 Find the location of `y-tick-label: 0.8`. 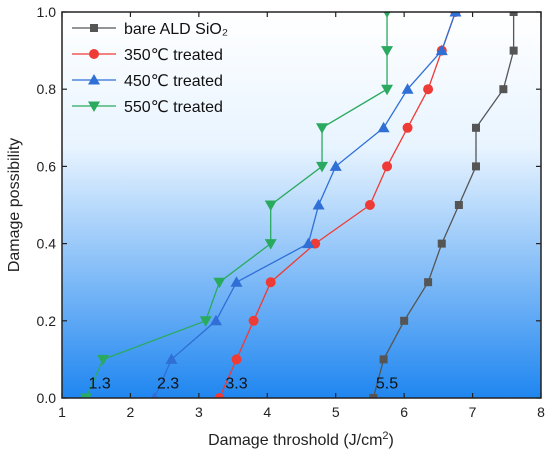

y-tick-label: 0.8 is located at coordinates (47, 89).